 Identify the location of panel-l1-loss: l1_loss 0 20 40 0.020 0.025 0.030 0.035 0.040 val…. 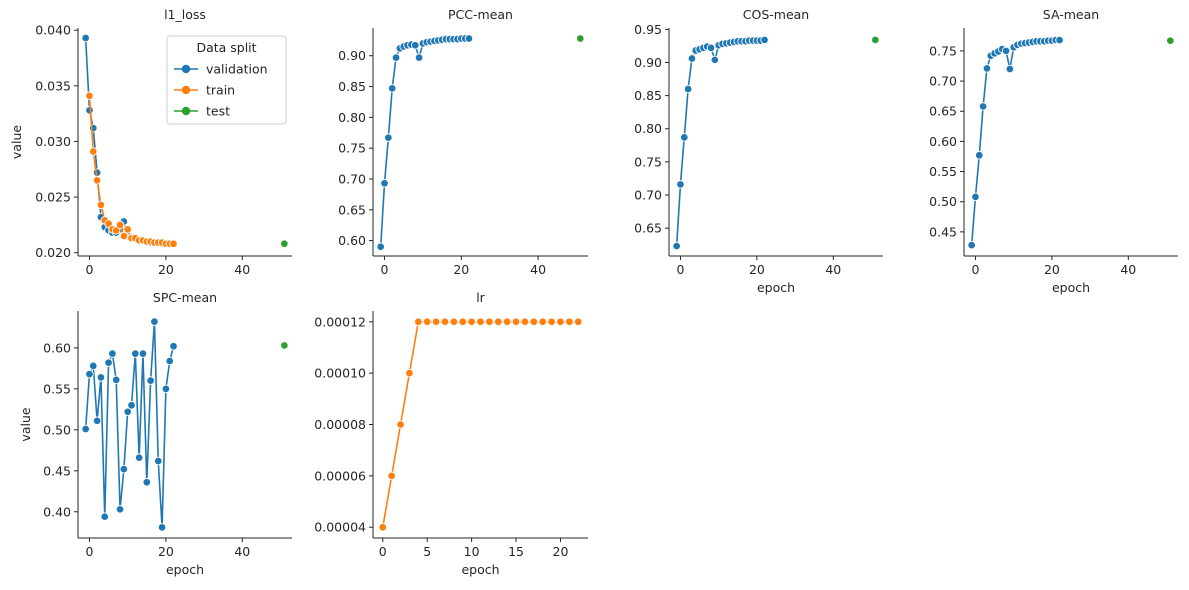
(150, 142).